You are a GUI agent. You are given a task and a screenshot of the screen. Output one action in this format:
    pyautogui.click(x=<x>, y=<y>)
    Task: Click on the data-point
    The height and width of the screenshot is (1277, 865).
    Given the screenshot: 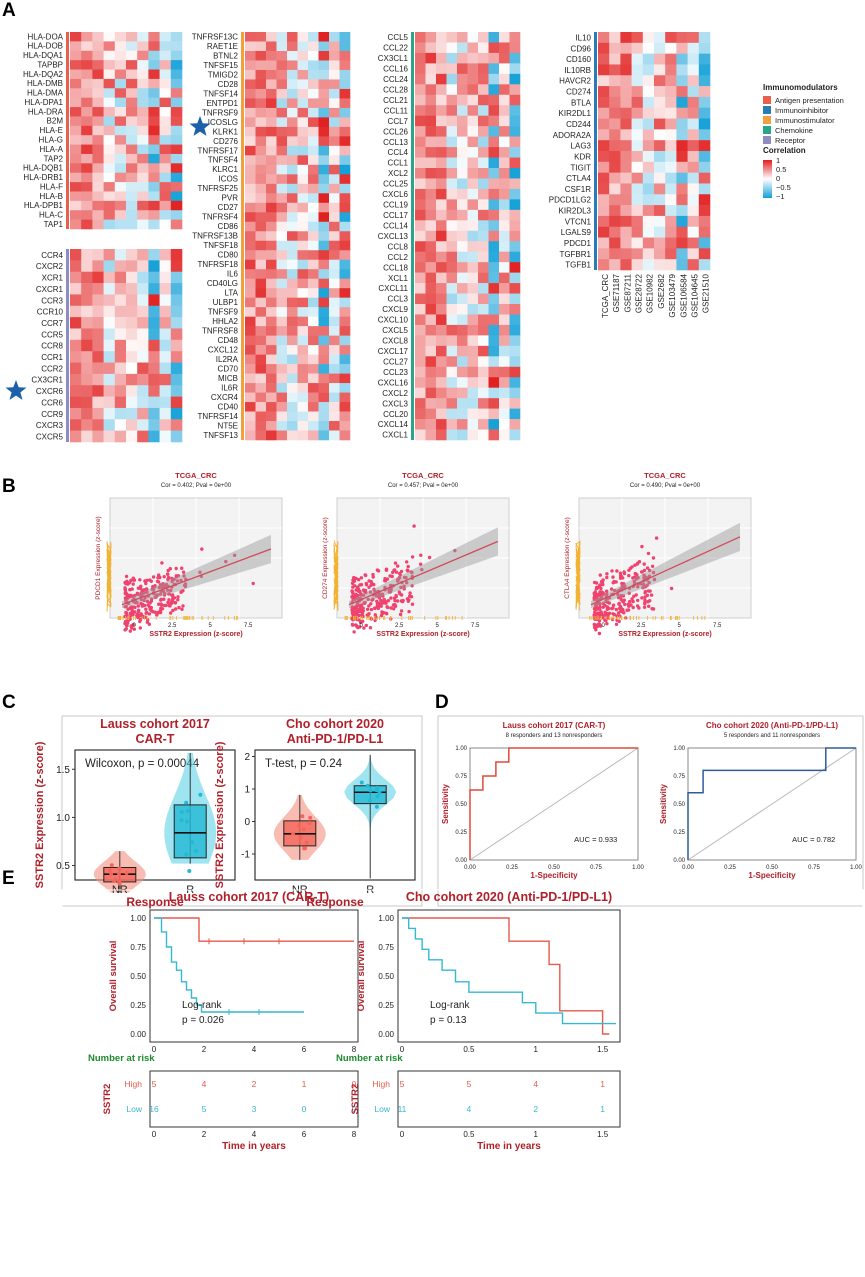 What is the action you would take?
    pyautogui.click(x=187, y=811)
    